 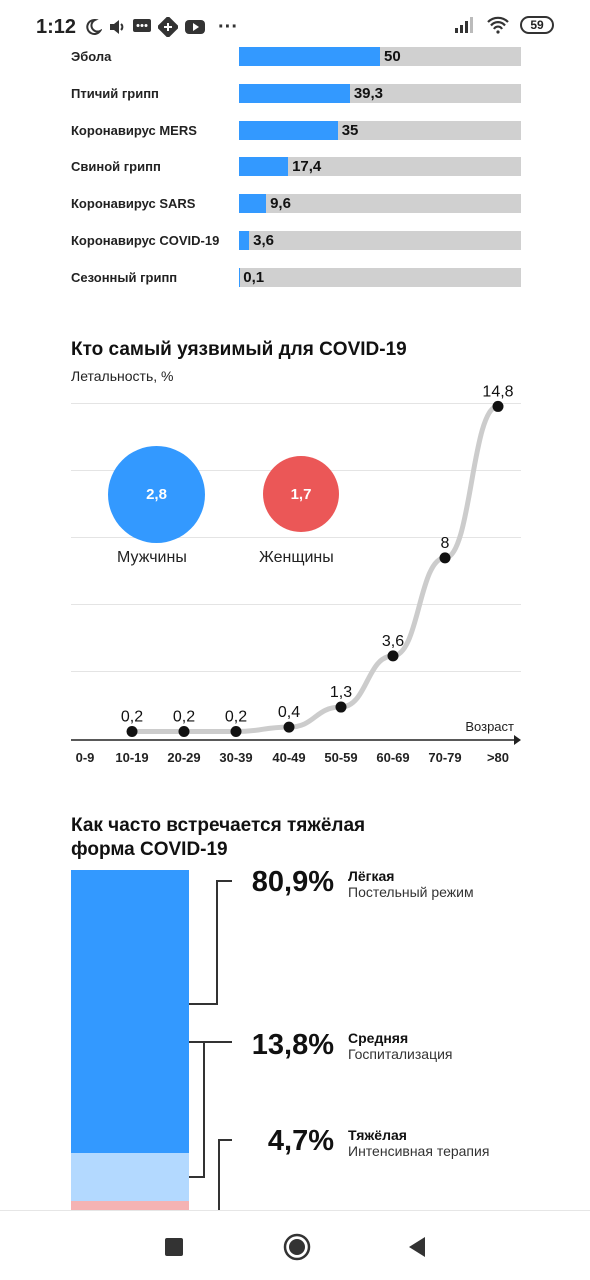 What do you see at coordinates (280, 204) in the screenshot?
I see `bar-value-label: 9,6` at bounding box center [280, 204].